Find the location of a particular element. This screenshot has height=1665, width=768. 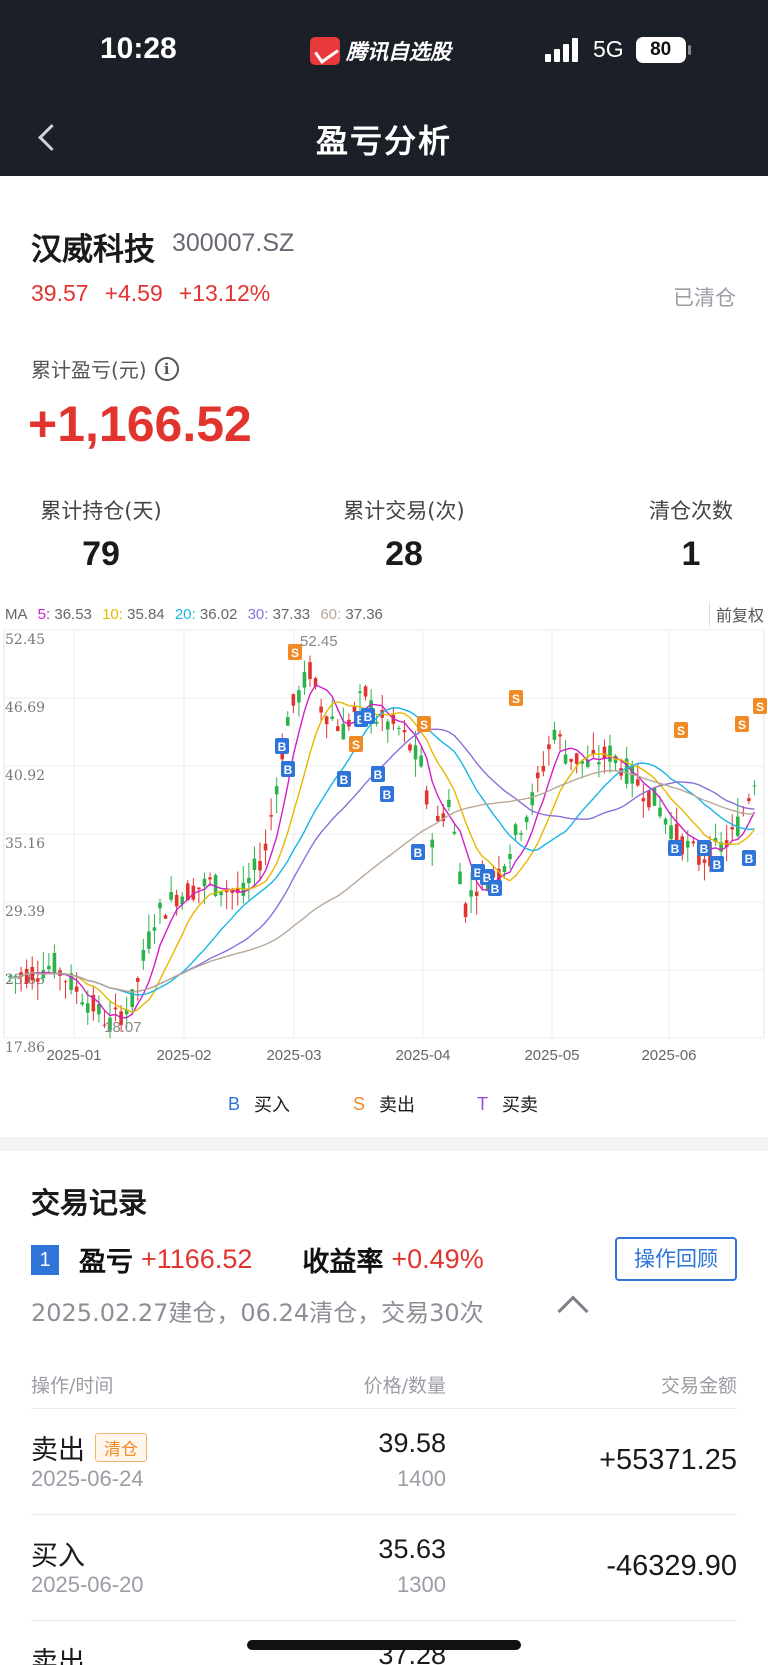

legend-label: 卖出 is located at coordinates (397, 1105).